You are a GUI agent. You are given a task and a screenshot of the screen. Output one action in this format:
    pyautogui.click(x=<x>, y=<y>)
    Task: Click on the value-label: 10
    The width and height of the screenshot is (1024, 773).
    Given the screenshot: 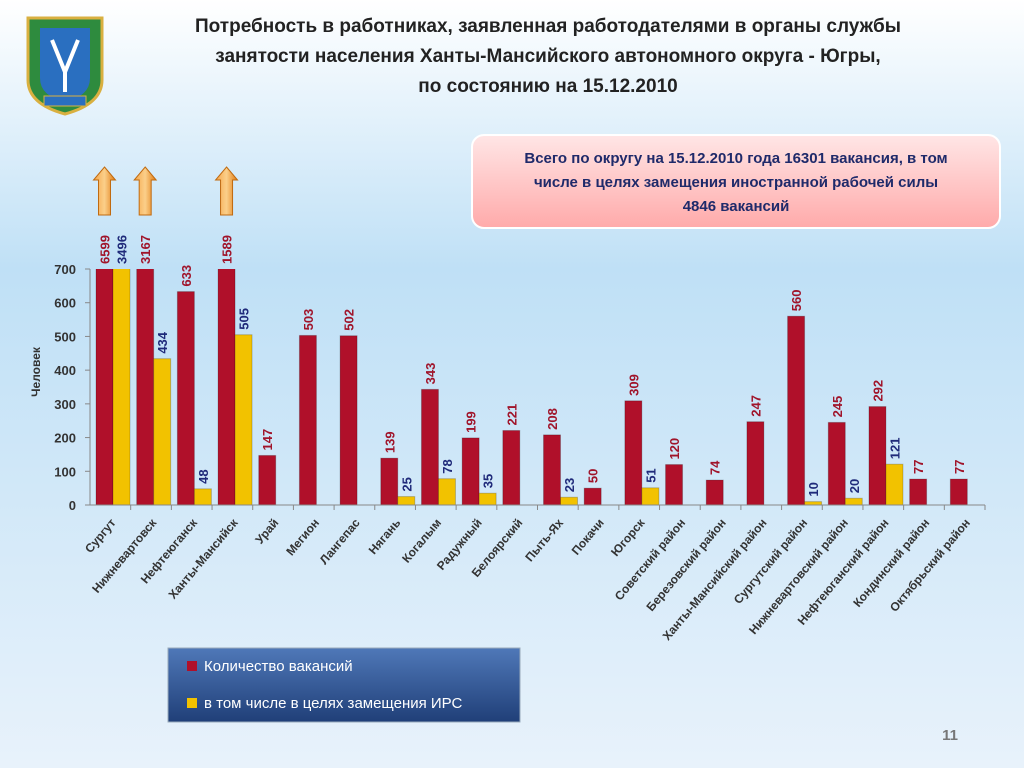 What is the action you would take?
    pyautogui.click(x=813, y=489)
    